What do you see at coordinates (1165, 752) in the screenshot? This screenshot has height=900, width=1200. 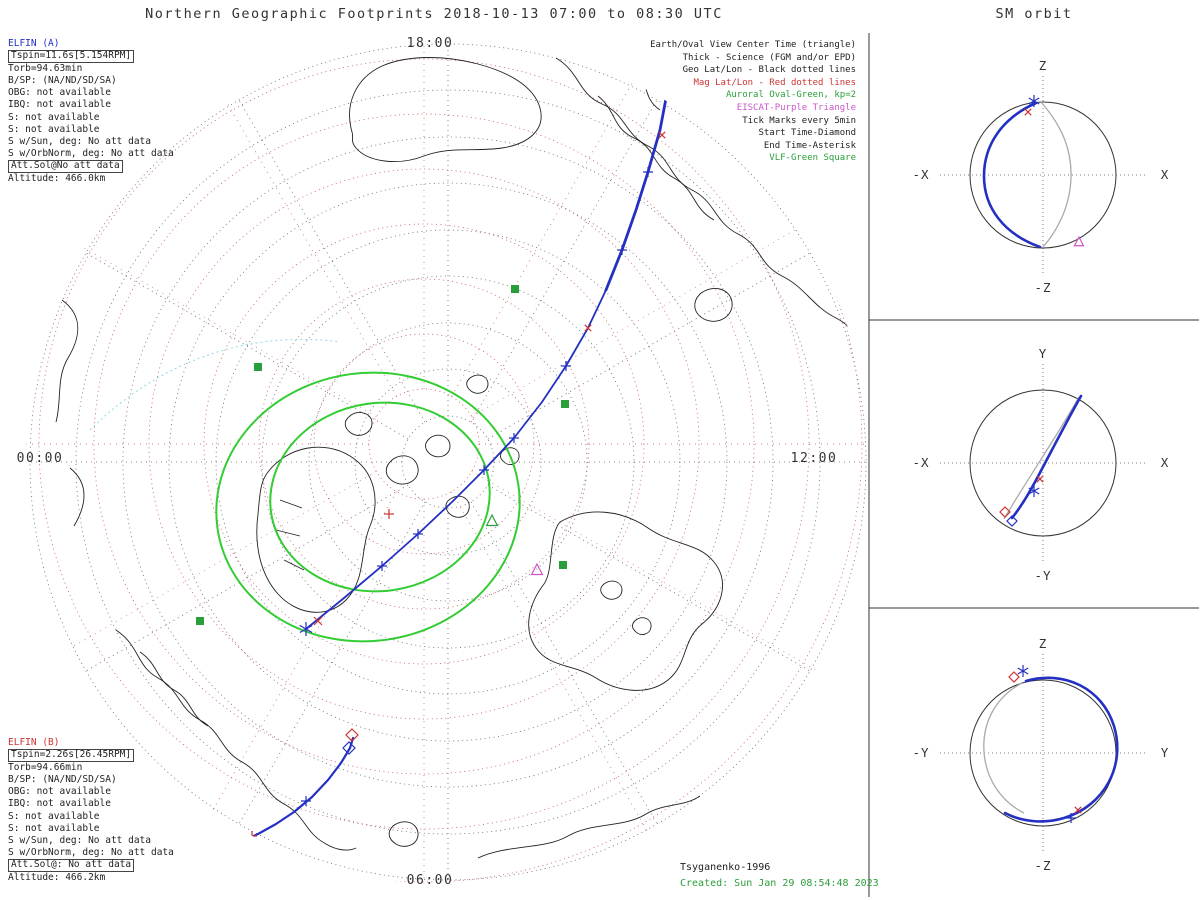 I see `axis-label-right: Y` at bounding box center [1165, 752].